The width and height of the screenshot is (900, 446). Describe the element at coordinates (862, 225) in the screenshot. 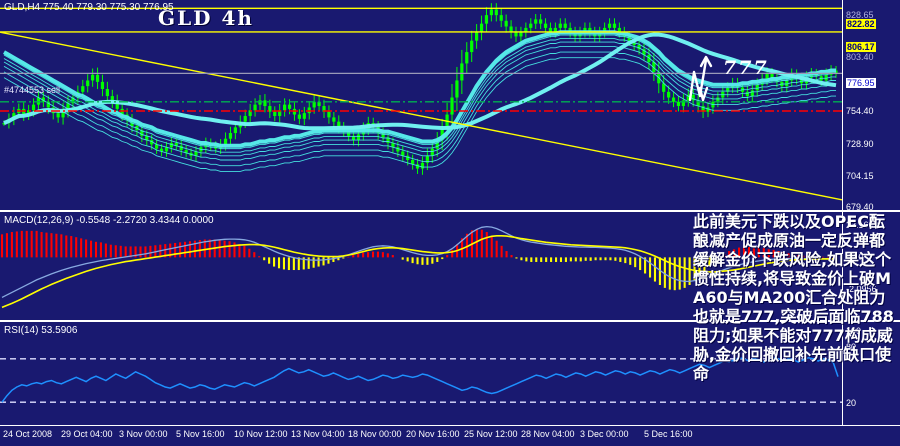

I see `scale-tick: 23.1663` at that location.